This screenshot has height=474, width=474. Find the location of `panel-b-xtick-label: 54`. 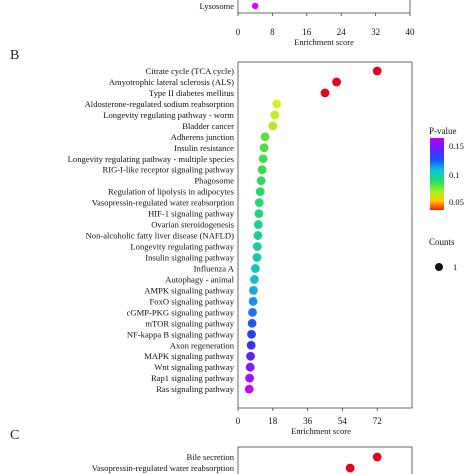

panel-b-xtick-label: 54 is located at coordinates (343, 421).